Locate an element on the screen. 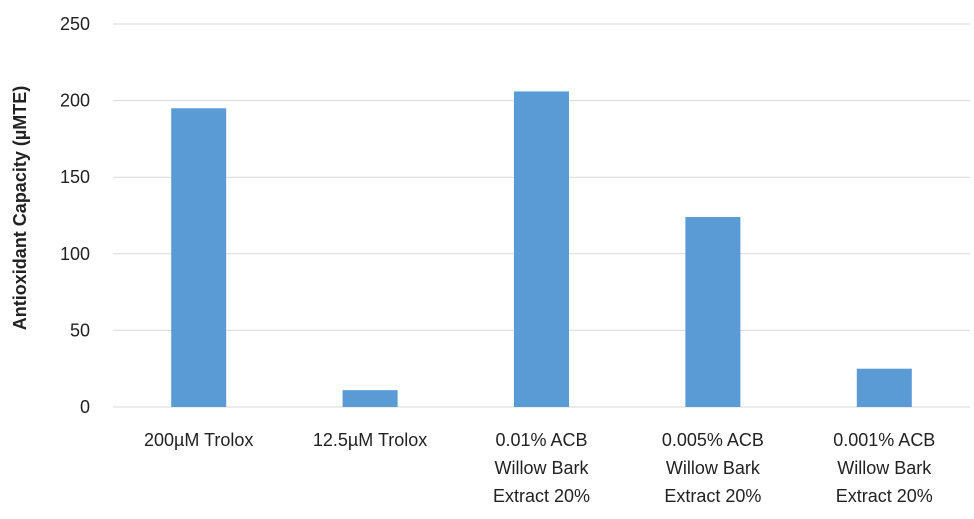 This screenshot has height=519, width=974. x-category-label: 200µM Trolox is located at coordinates (198, 440).